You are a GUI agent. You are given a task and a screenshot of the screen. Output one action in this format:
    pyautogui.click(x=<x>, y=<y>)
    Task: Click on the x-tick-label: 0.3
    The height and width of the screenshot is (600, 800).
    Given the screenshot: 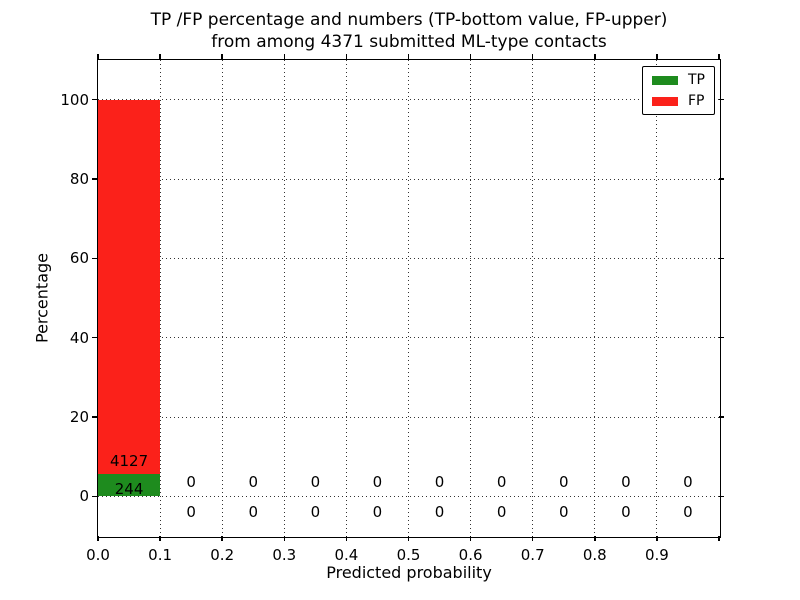 What is the action you would take?
    pyautogui.click(x=284, y=555)
    